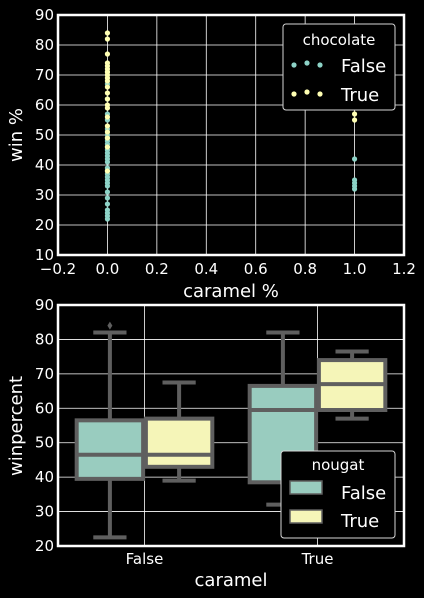 The height and width of the screenshot is (598, 424). What do you see at coordinates (307, 64) in the screenshot?
I see `legend-marker-false` at bounding box center [307, 64].